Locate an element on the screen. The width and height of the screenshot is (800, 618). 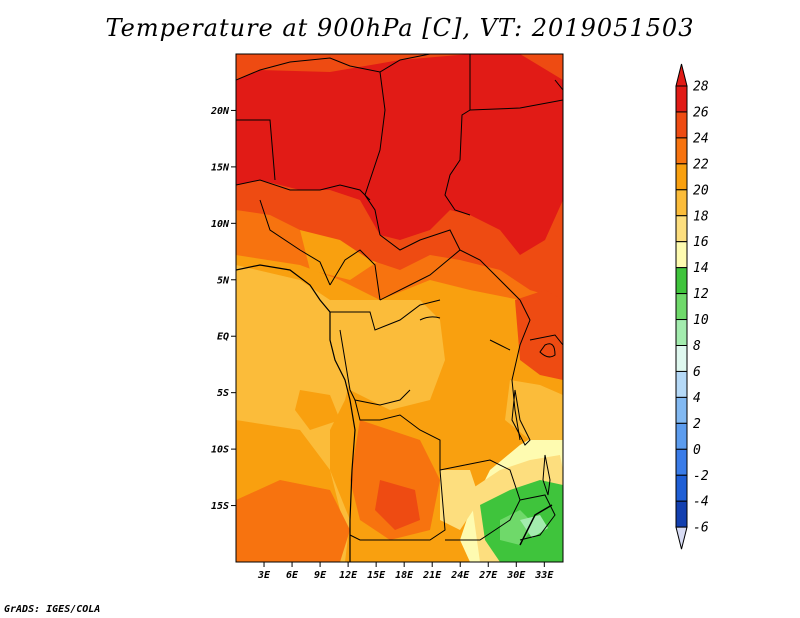
lon-tick-label: 24E is located at coordinates (460, 575).